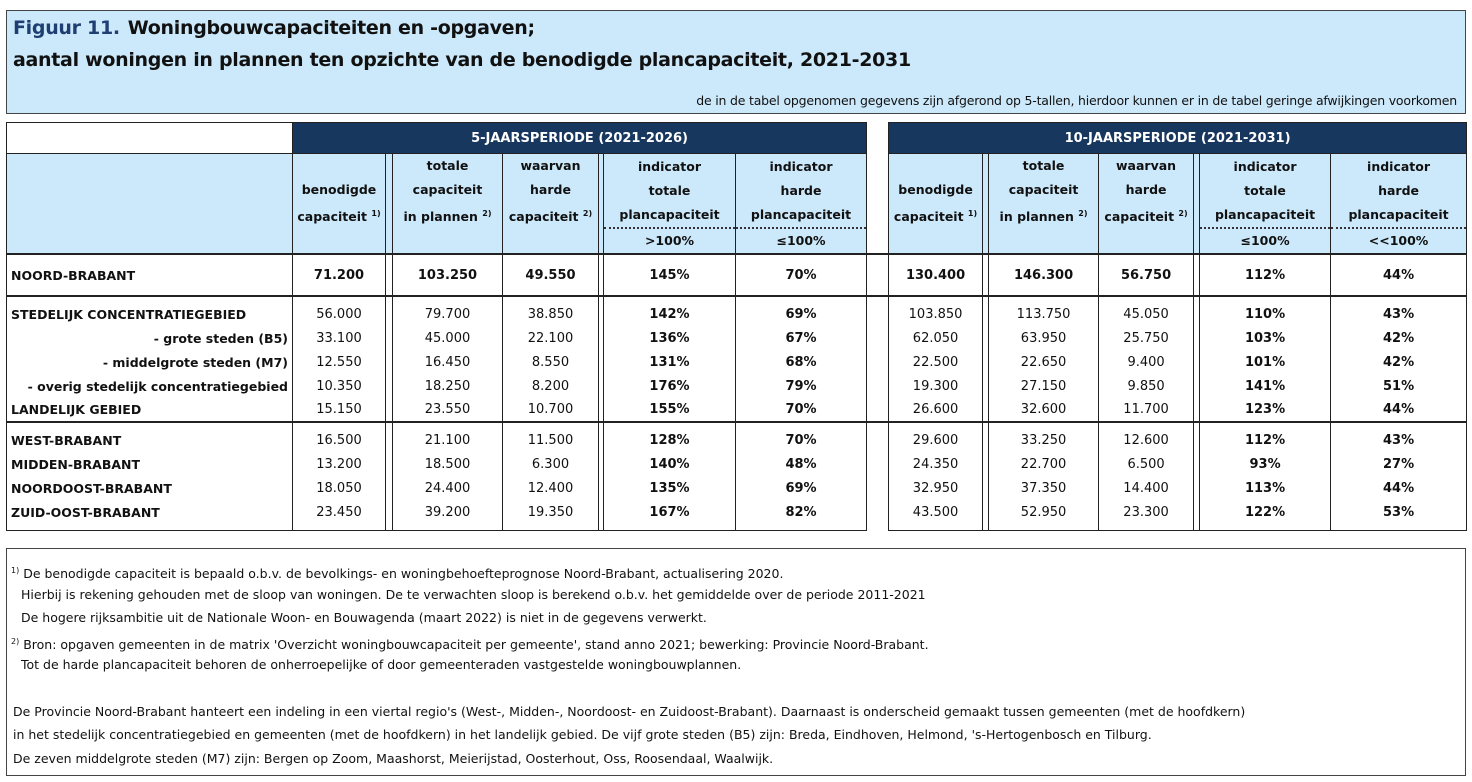 Image resolution: width=1472 pixels, height=782 pixels. What do you see at coordinates (1146, 410) in the screenshot?
I see `value-cell: 11.700` at bounding box center [1146, 410].